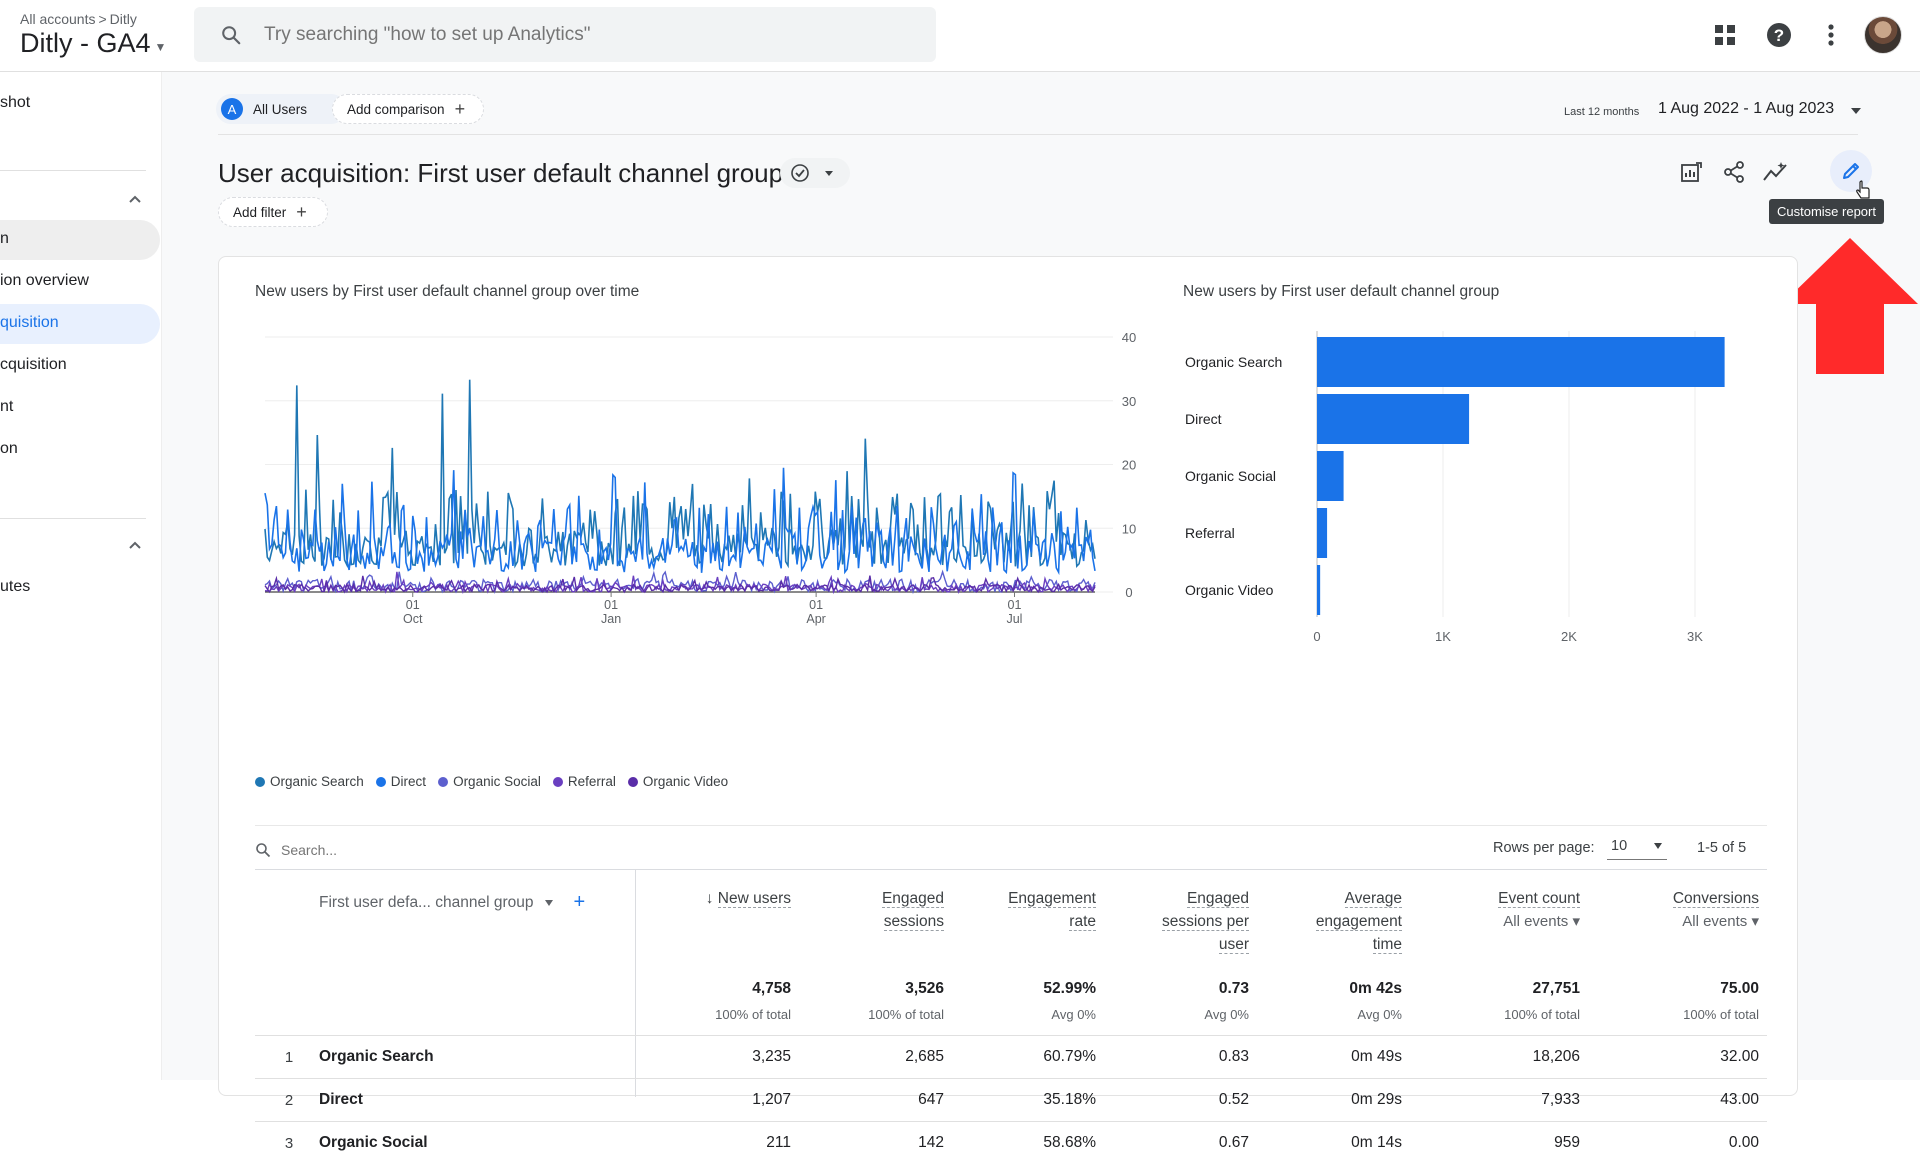 This screenshot has height=1164, width=1920. What do you see at coordinates (7, 406) in the screenshot?
I see `sidebar-item-engagement: nt` at bounding box center [7, 406].